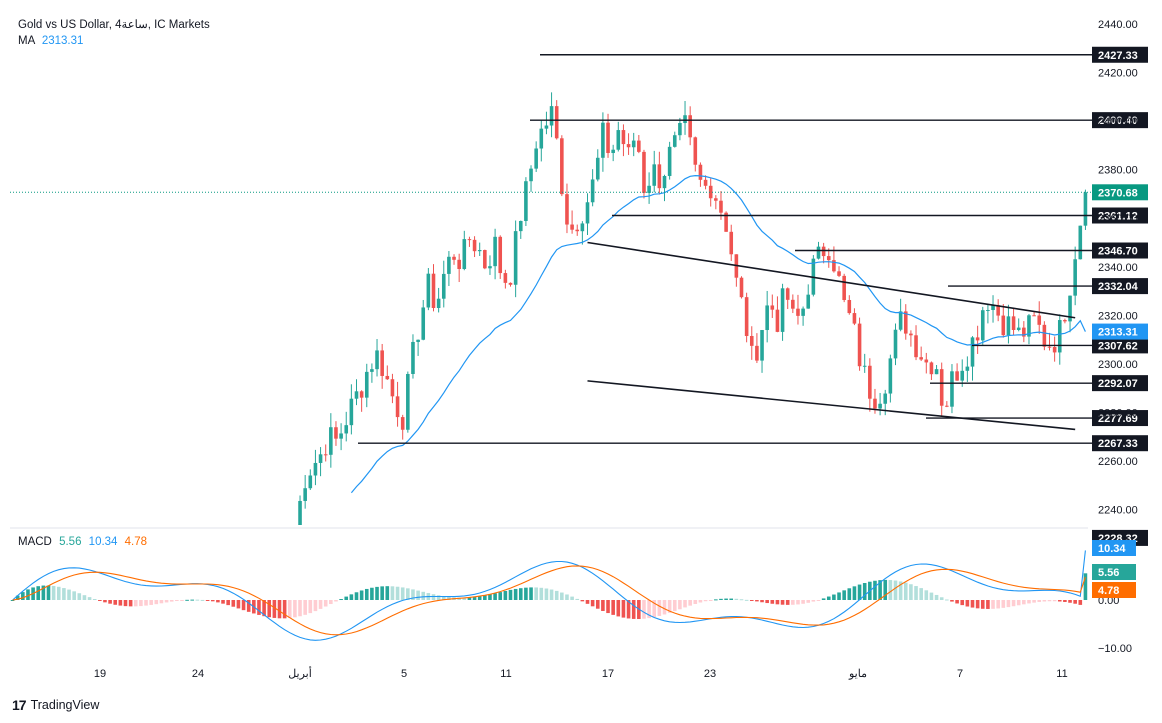 This screenshot has width=1162, height=723. I want to click on price-axis-tick: 2320.00, so click(1118, 316).